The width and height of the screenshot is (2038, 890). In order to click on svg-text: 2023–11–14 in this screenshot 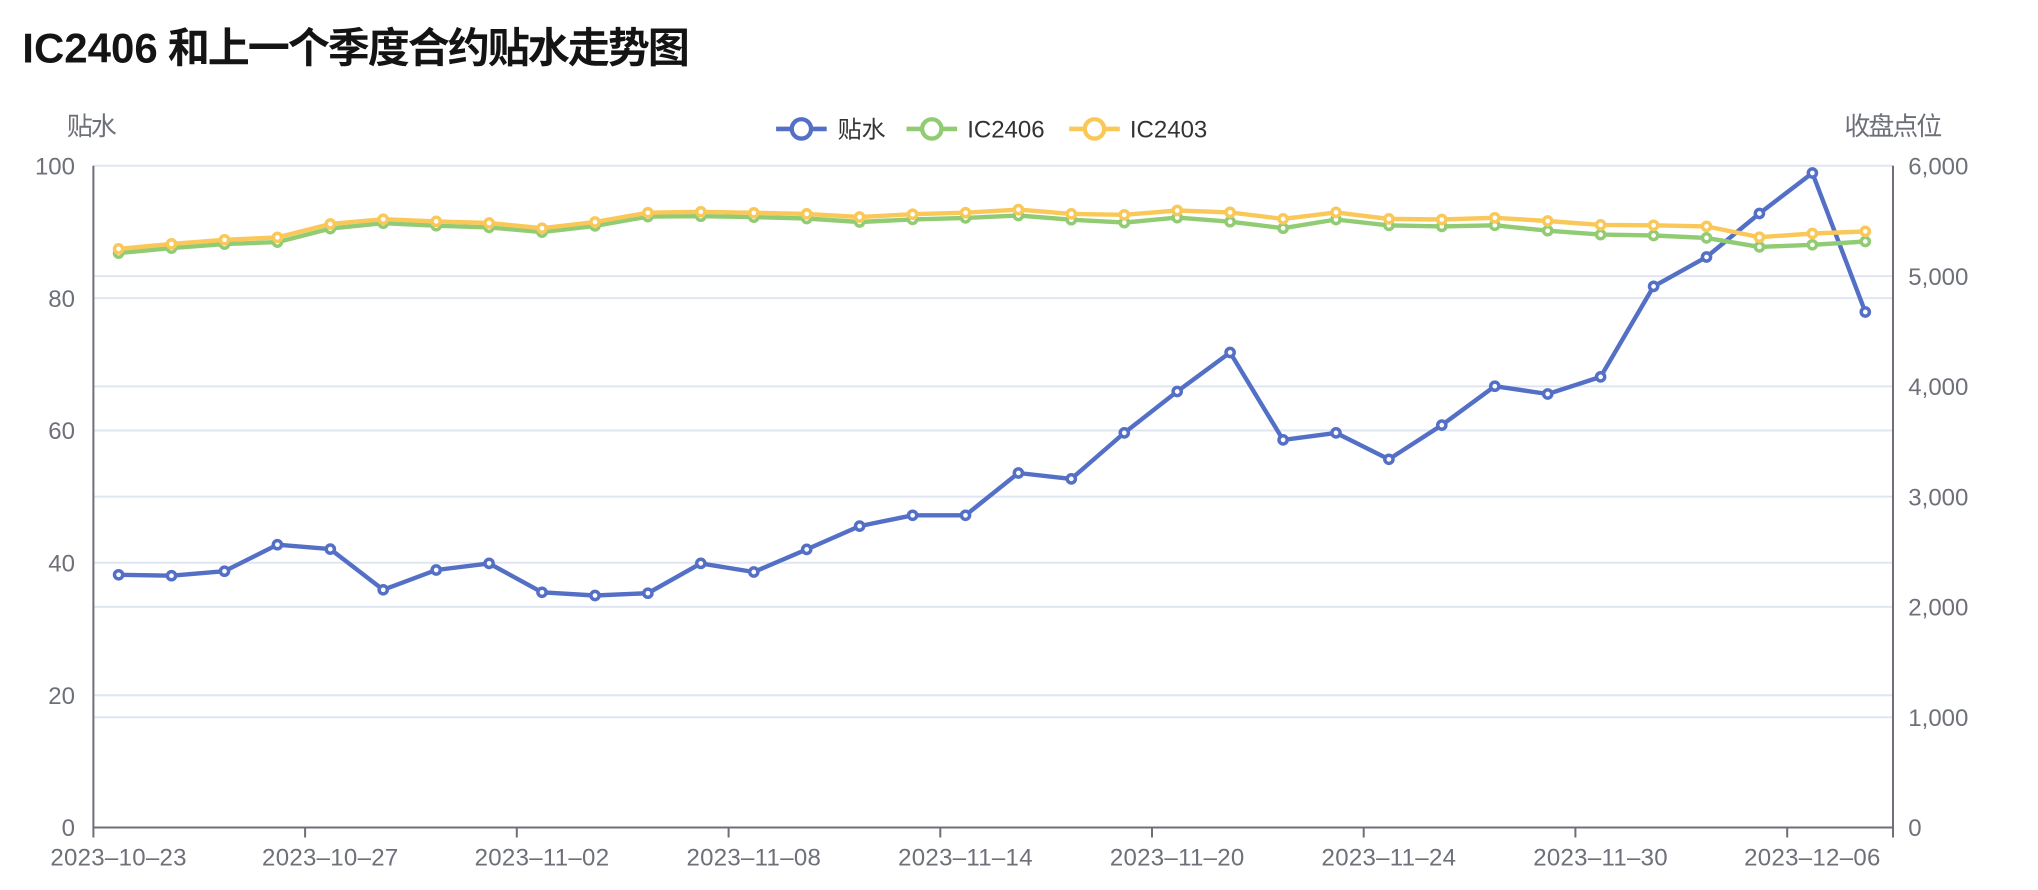, I will do `click(965, 858)`.